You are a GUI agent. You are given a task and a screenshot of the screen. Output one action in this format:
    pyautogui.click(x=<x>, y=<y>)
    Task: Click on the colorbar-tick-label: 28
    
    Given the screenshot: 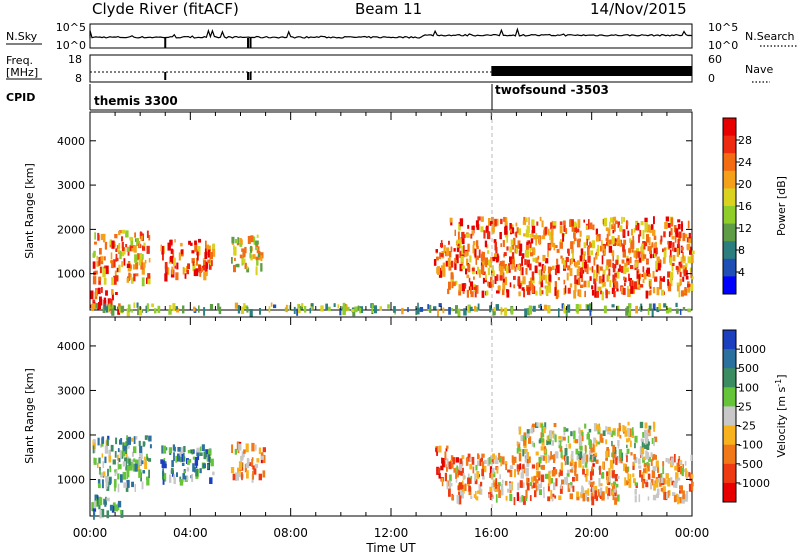 What is the action you would take?
    pyautogui.click(x=745, y=140)
    